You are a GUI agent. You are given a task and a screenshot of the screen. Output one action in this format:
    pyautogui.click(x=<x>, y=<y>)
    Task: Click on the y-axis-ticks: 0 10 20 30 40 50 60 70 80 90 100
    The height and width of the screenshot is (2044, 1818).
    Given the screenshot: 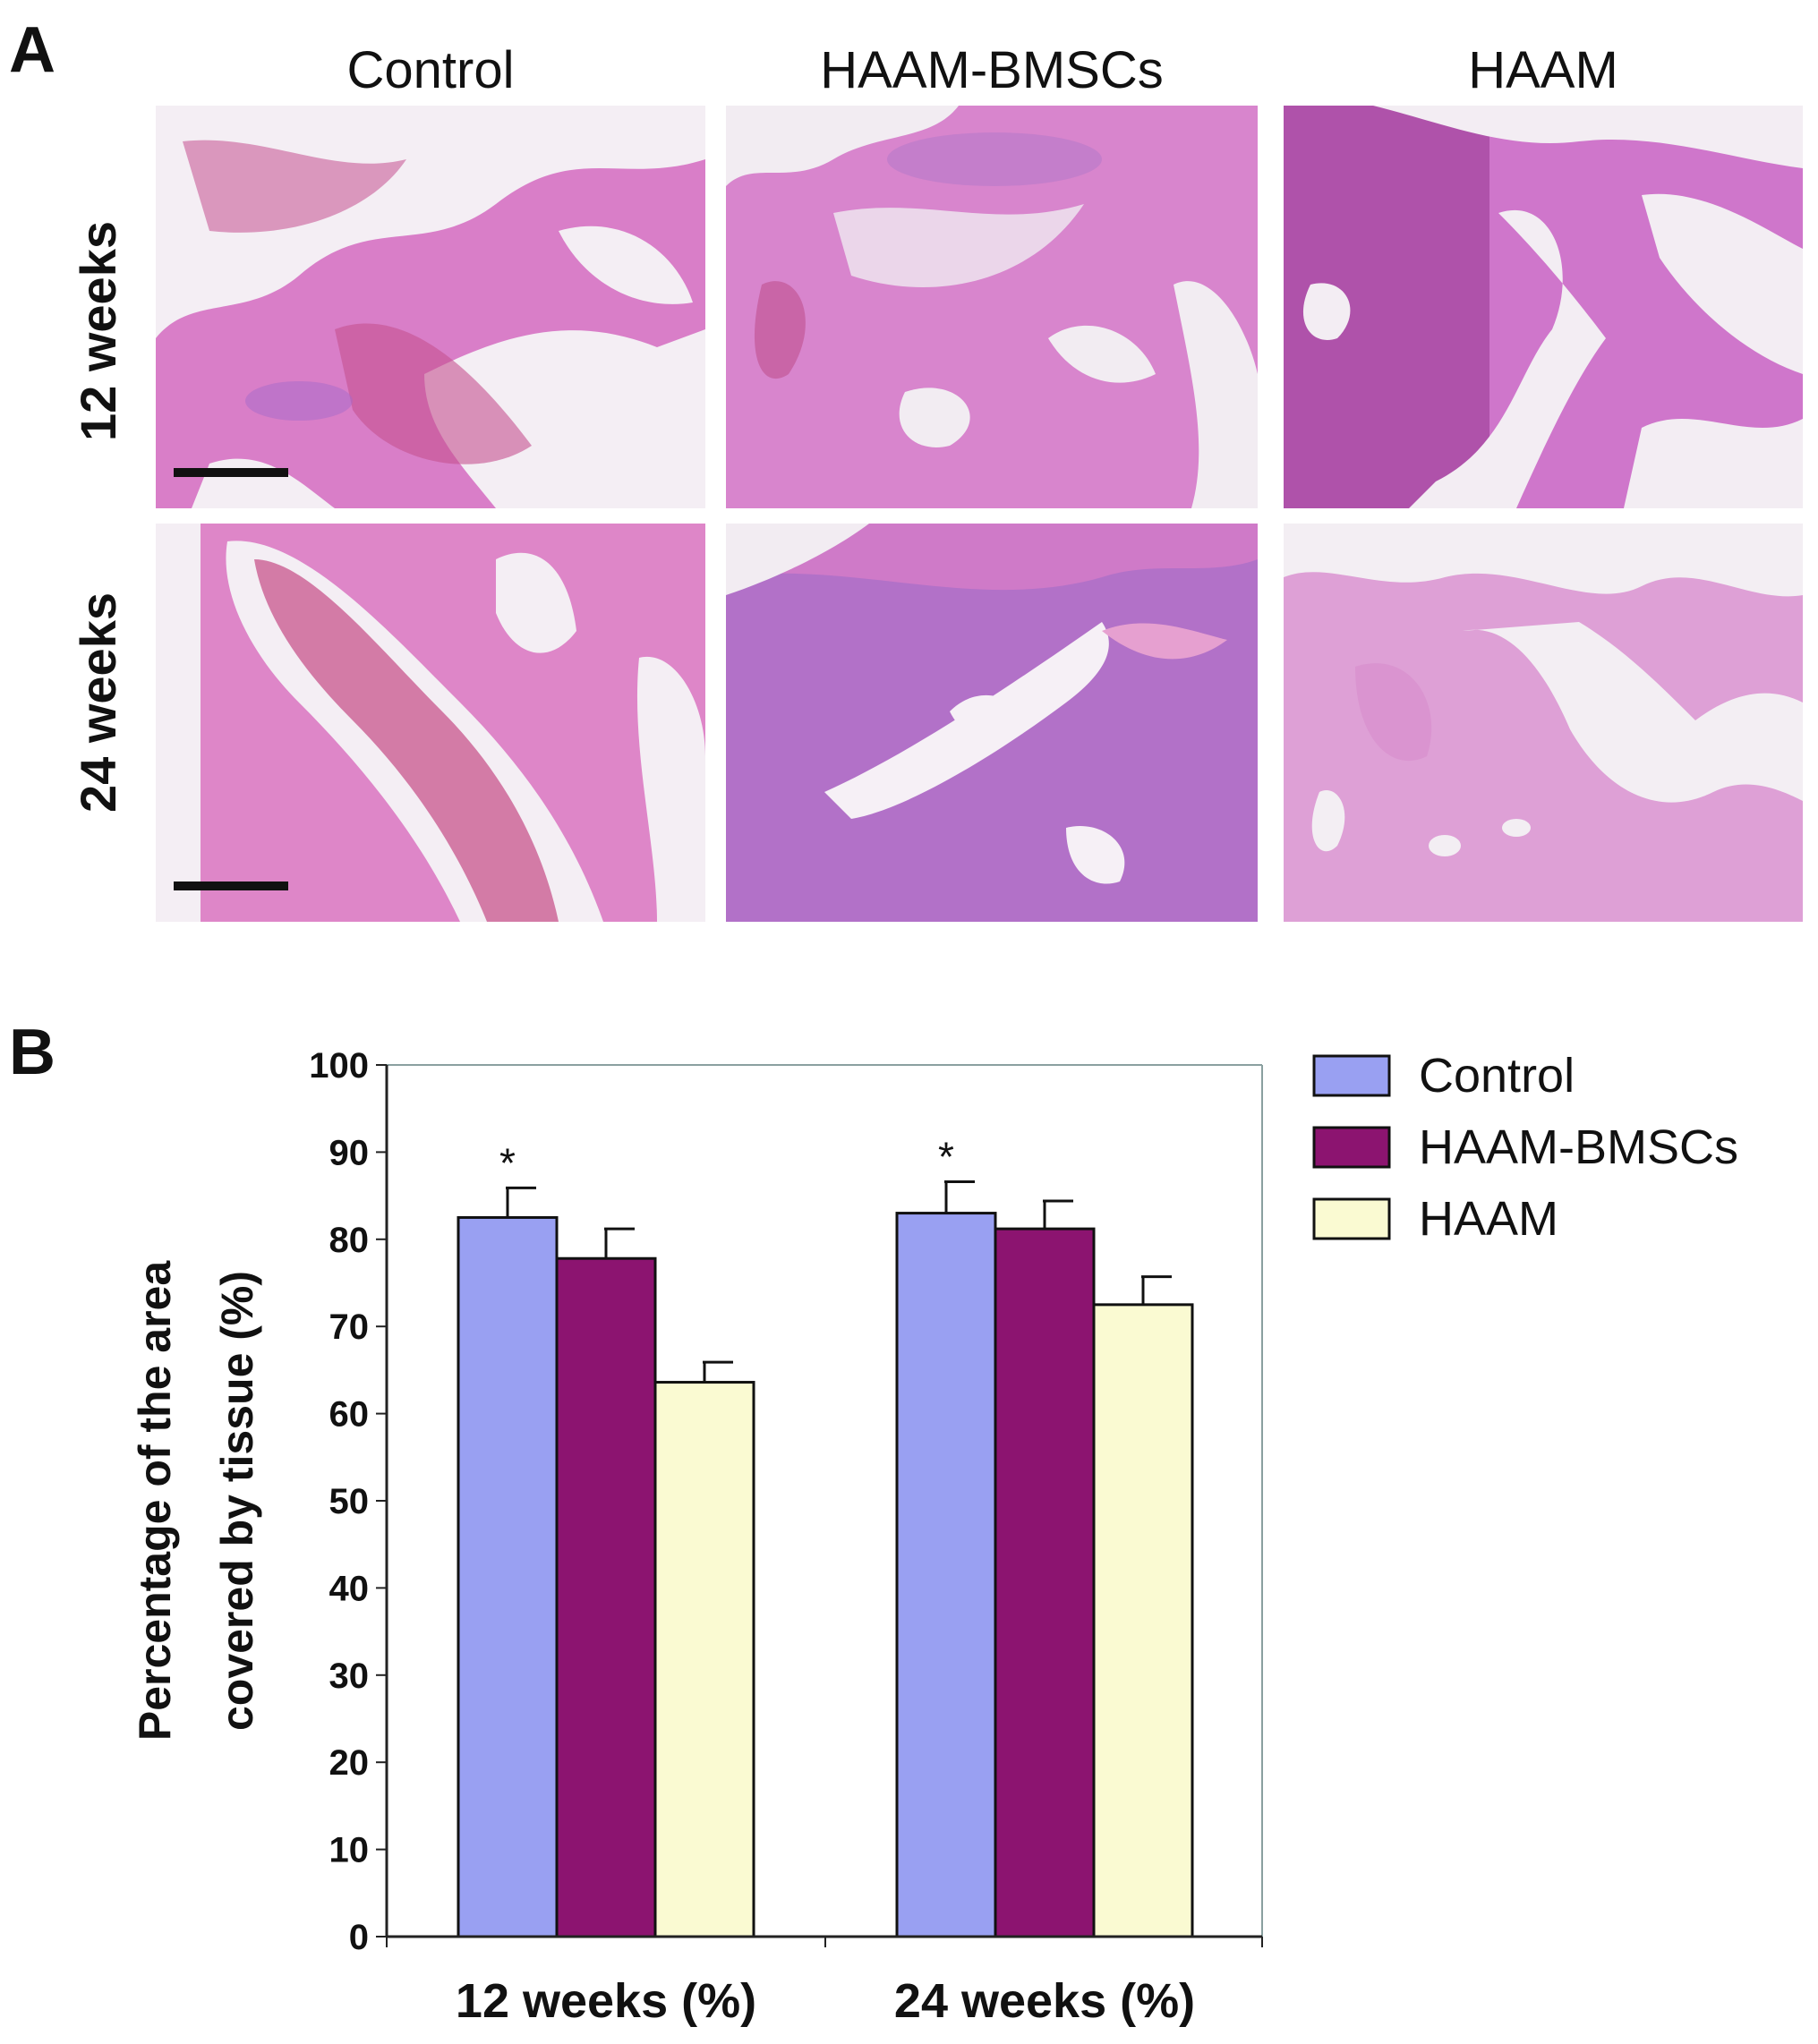 What is the action you would take?
    pyautogui.click(x=348, y=1501)
    